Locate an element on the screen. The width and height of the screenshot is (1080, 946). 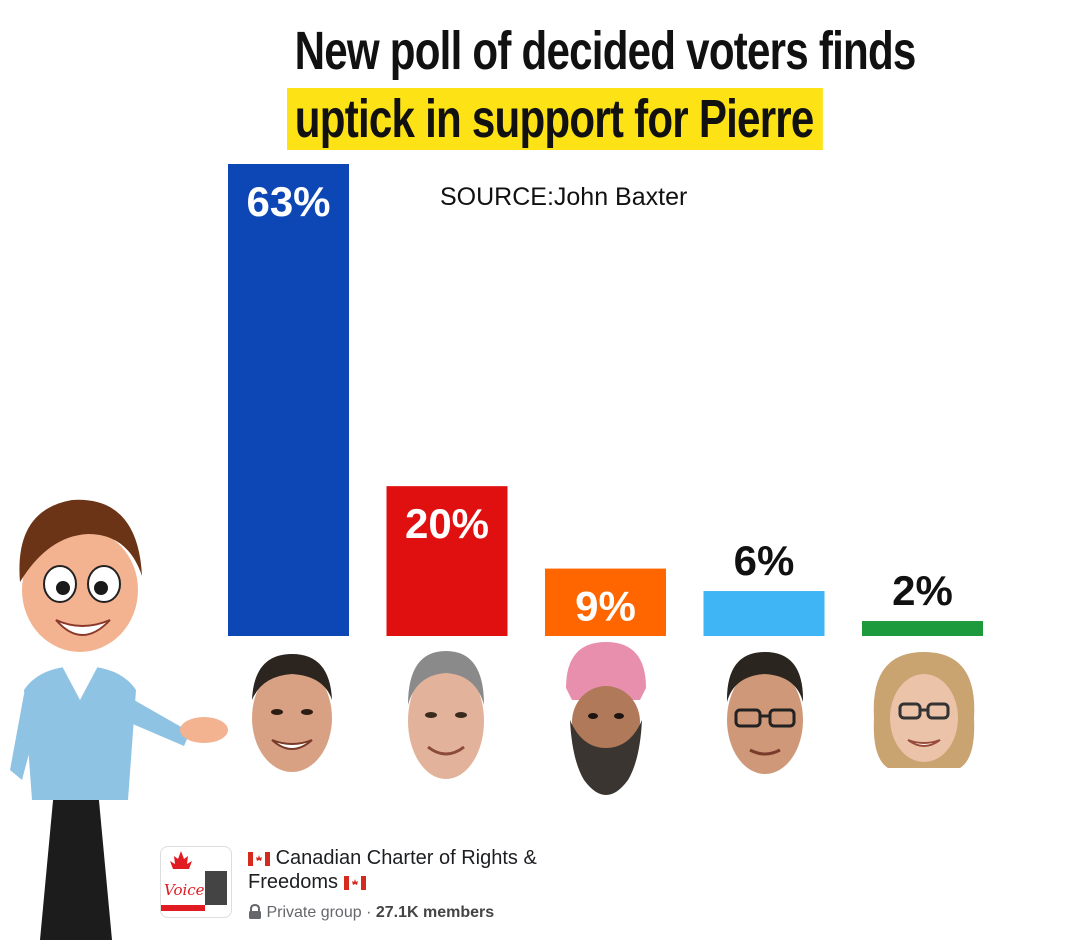
headline-line-2-highlighted: uptick in support for Pierre is located at coordinates (555, 119).